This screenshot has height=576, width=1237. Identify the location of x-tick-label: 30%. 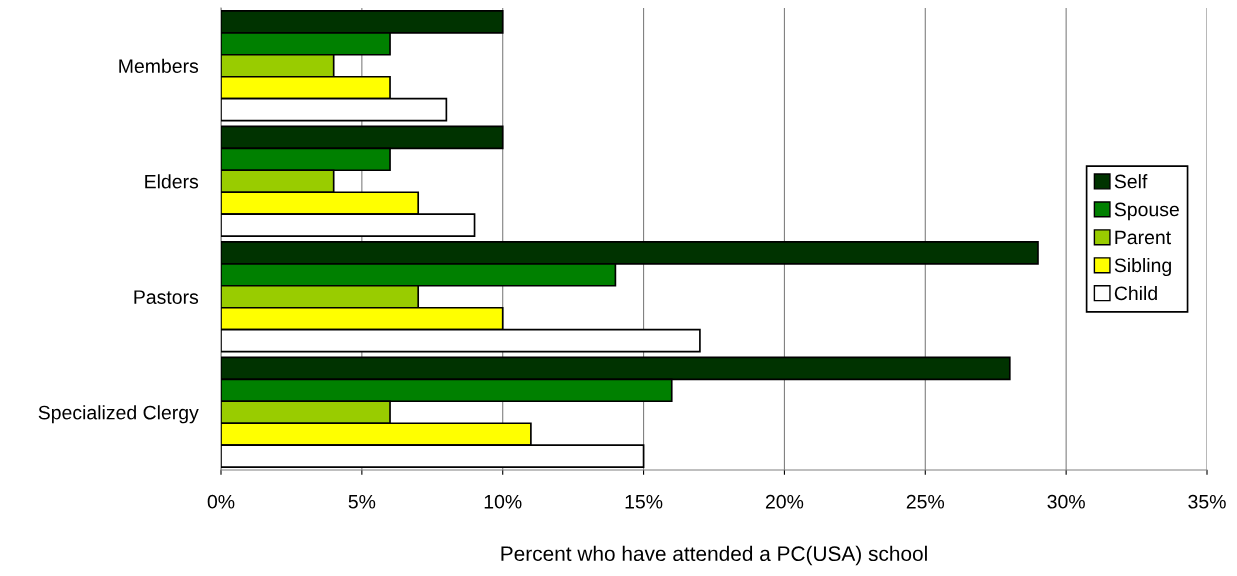
(1066, 501).